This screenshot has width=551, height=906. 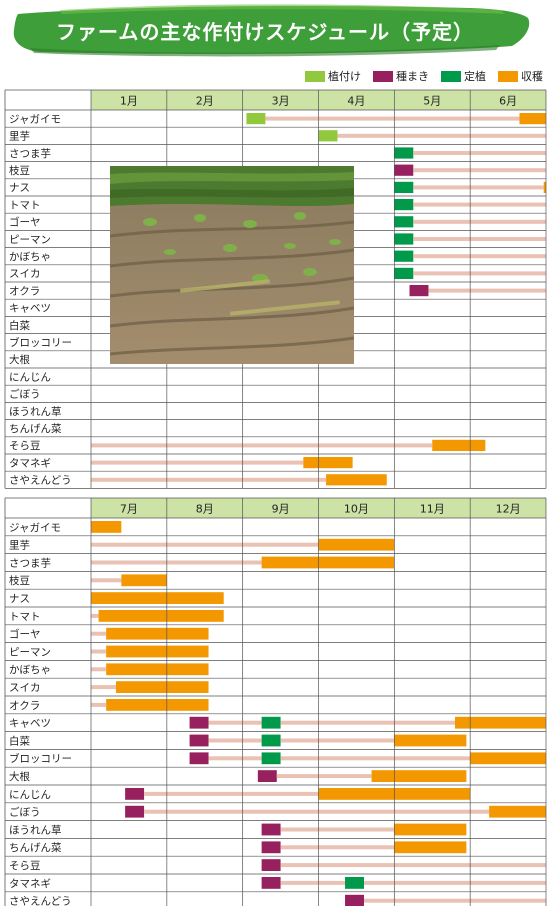 What do you see at coordinates (35, 848) in the screenshot?
I see `crop-label: ちんげん菜` at bounding box center [35, 848].